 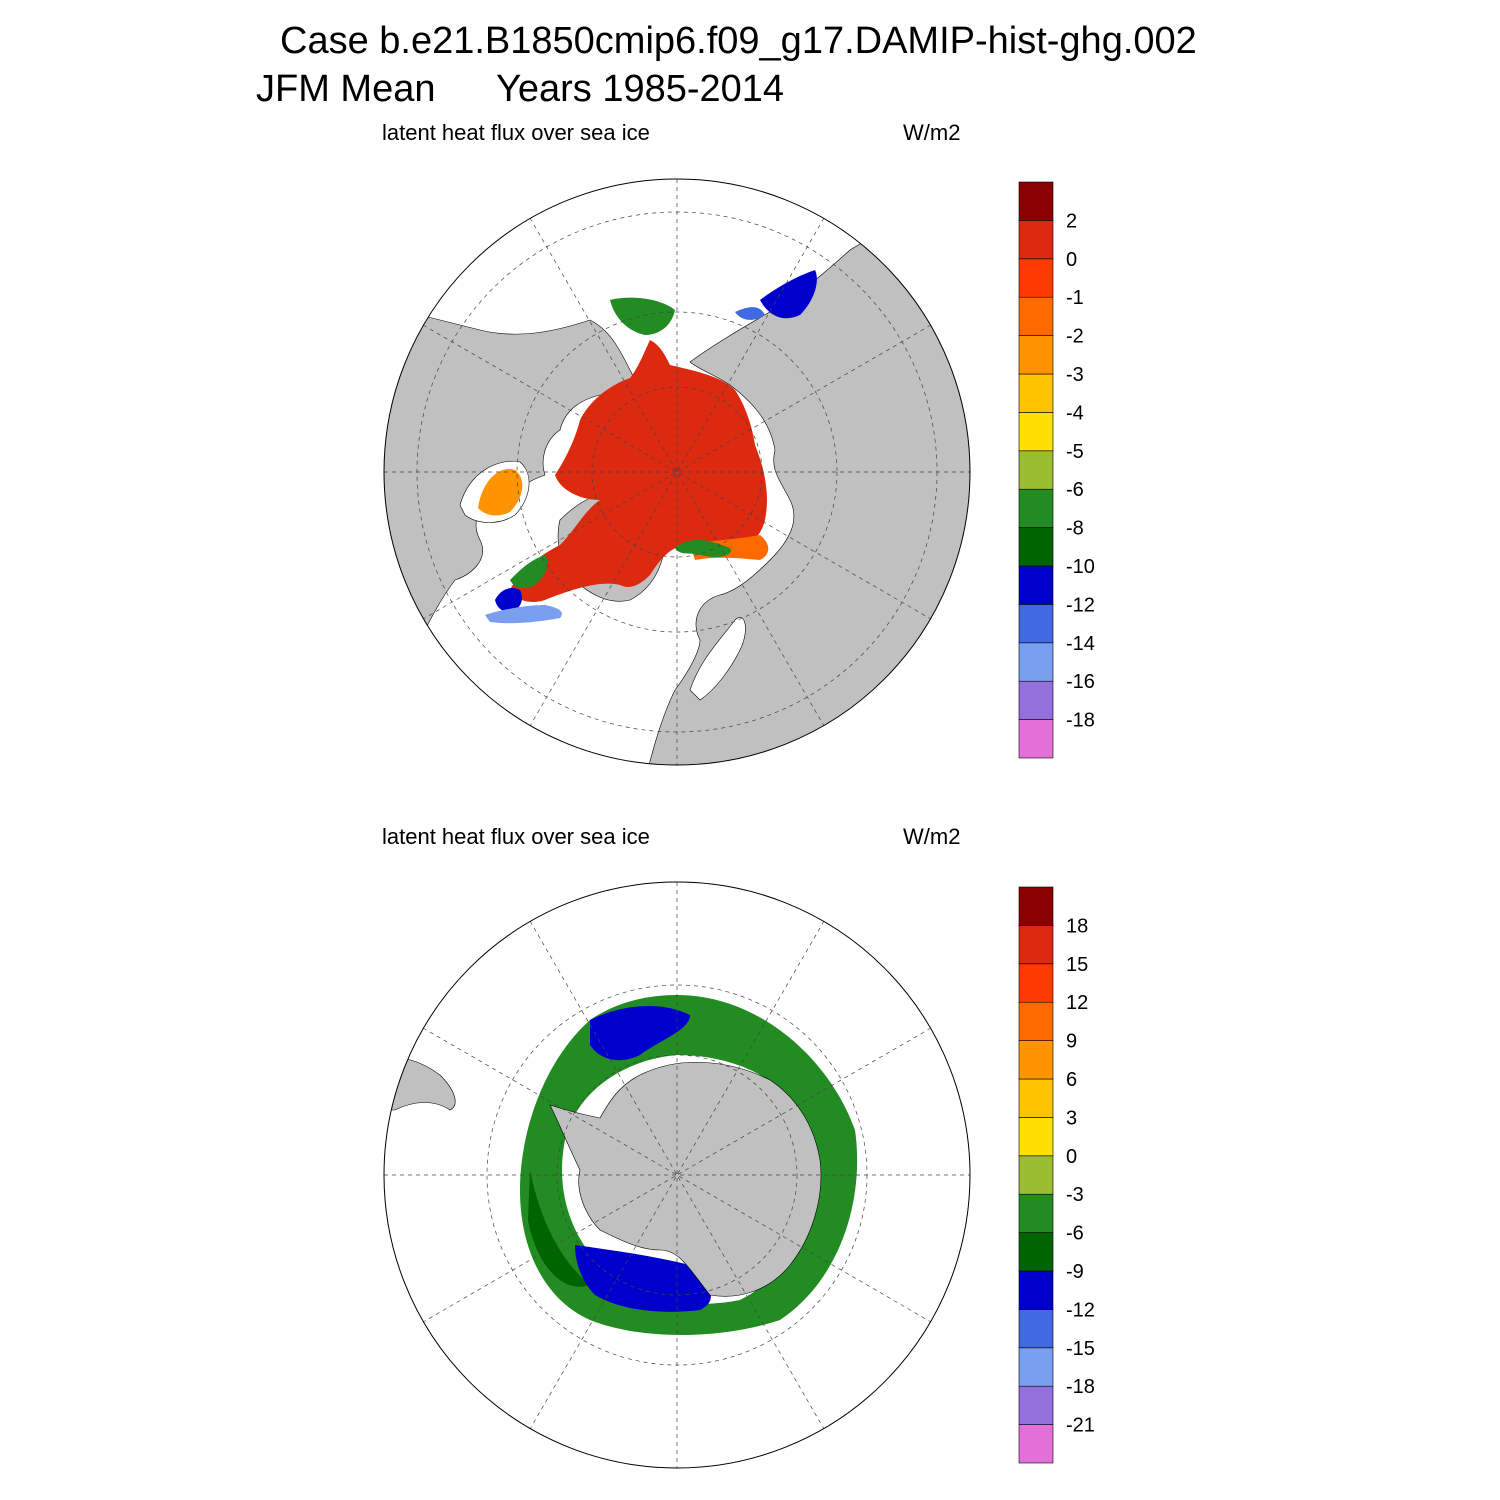 I want to click on colorbar-tick-label: -15, so click(x=1080, y=1349).